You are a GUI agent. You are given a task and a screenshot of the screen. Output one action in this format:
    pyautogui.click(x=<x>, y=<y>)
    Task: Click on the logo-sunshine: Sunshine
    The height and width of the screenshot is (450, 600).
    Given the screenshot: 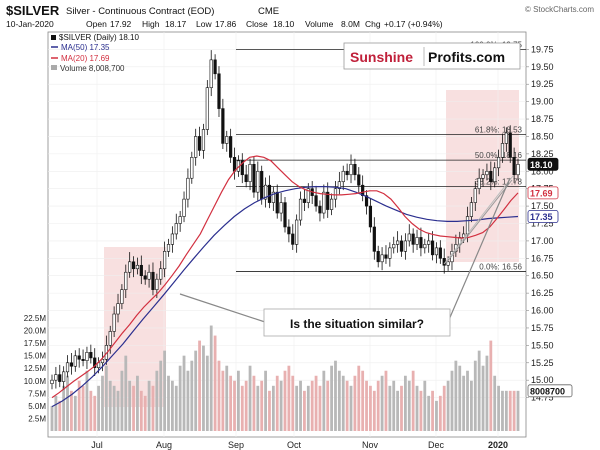 What is the action you would take?
    pyautogui.click(x=381, y=57)
    